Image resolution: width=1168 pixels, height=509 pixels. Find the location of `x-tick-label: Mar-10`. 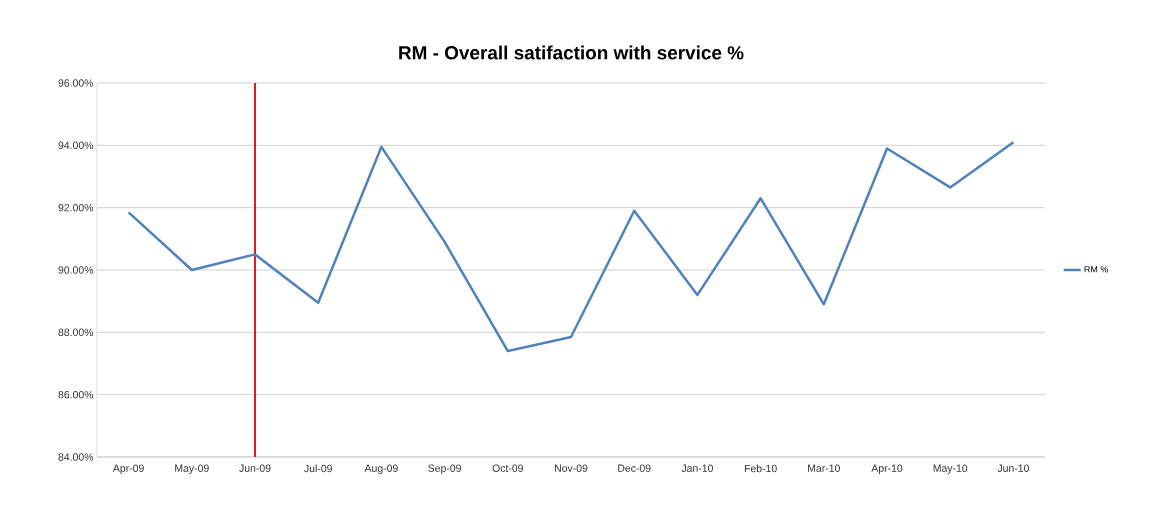

x-tick-label: Mar-10 is located at coordinates (824, 468).